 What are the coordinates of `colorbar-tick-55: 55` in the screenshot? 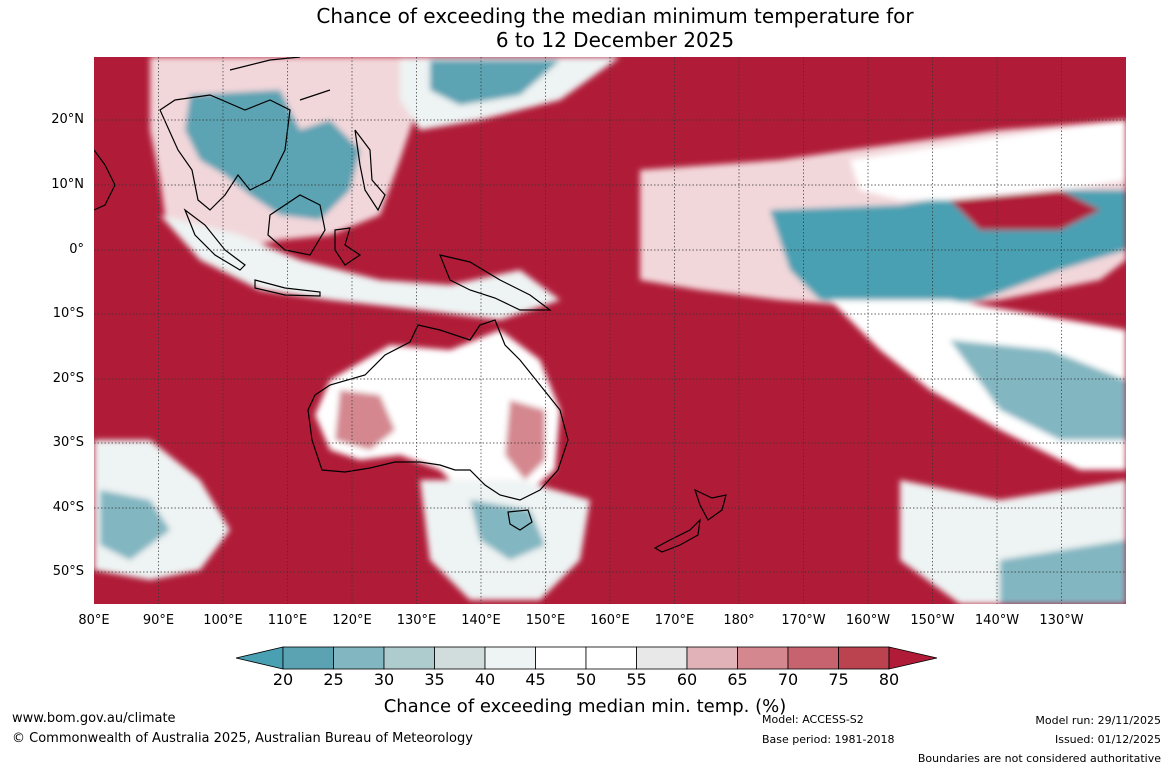 It's located at (636, 679).